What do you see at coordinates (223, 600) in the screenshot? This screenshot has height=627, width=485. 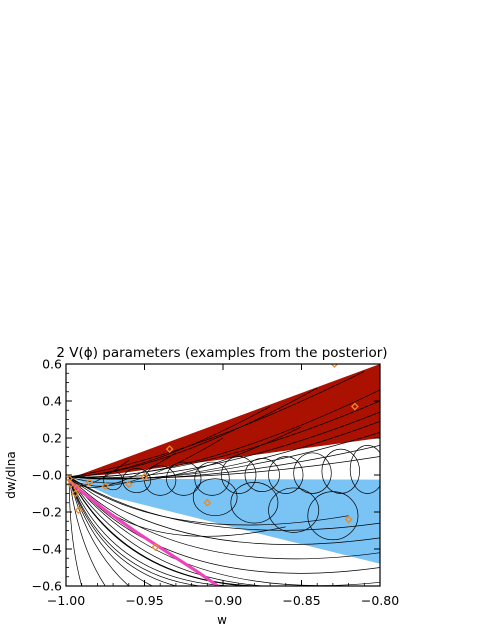 I see `x-tick-label: −0.90` at bounding box center [223, 600].